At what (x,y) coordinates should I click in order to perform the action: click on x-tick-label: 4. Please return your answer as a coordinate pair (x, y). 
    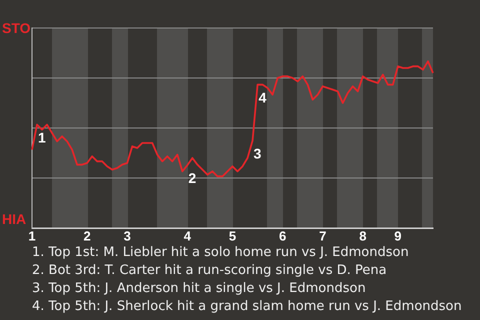
    Looking at the image, I should click on (188, 236).